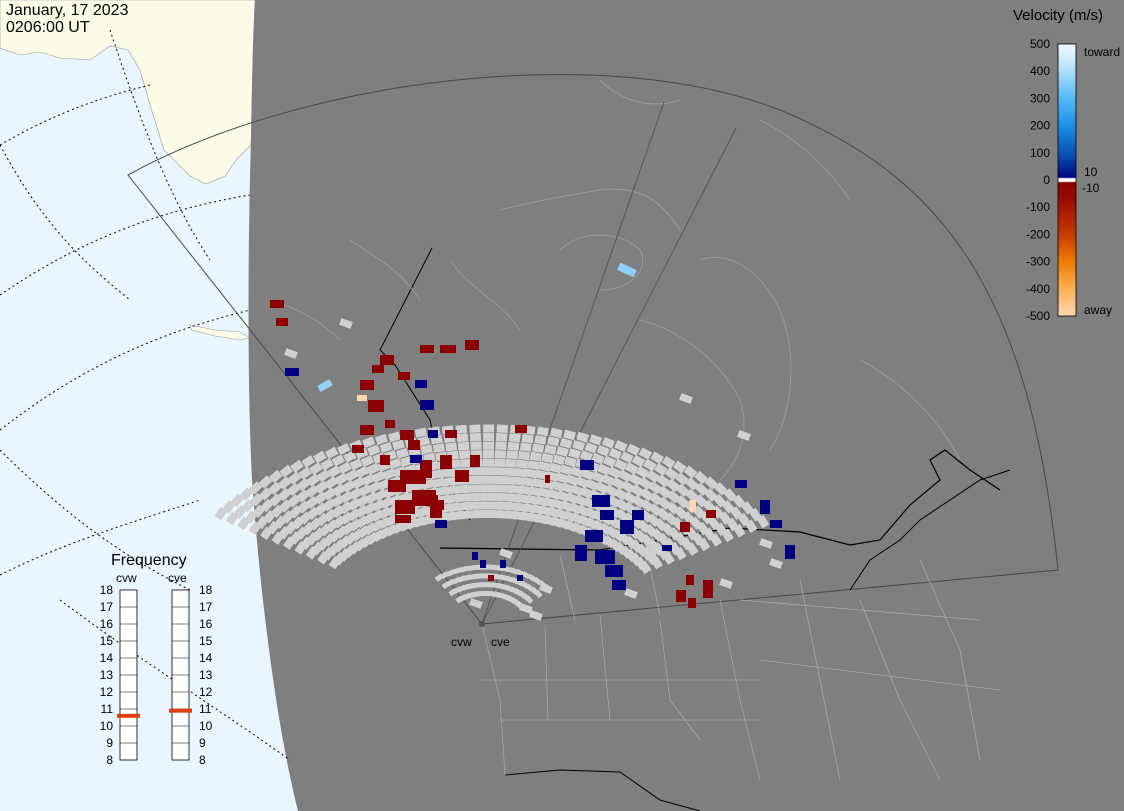 The height and width of the screenshot is (811, 1124). I want to click on frequency-tick-label-left: 12, so click(107, 692).